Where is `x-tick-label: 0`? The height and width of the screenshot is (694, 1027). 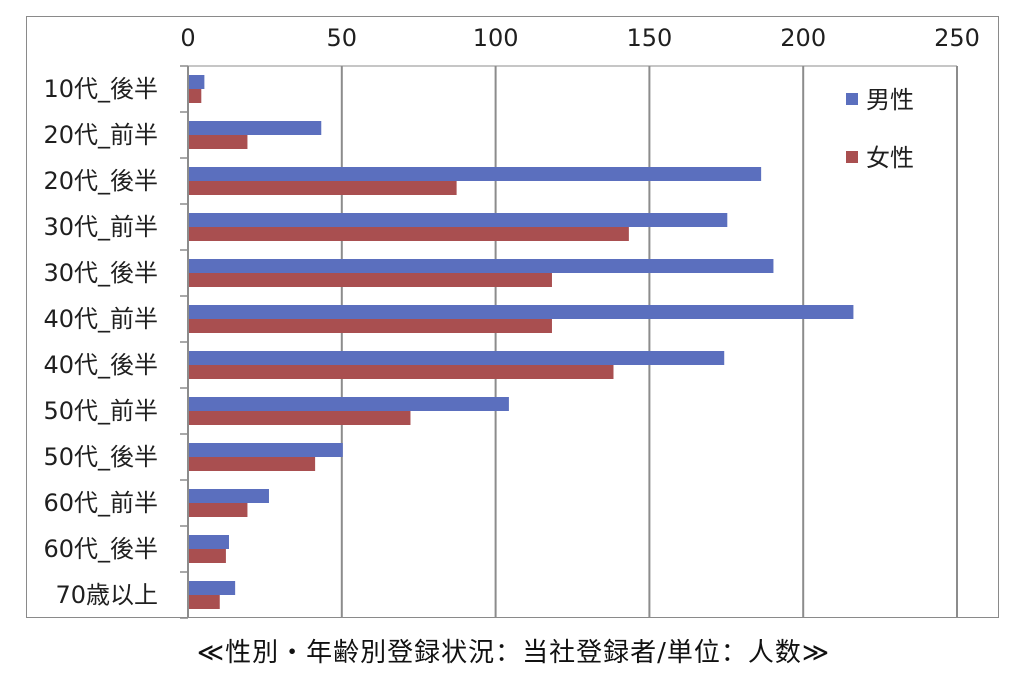
x-tick-label: 0 is located at coordinates (187, 38).